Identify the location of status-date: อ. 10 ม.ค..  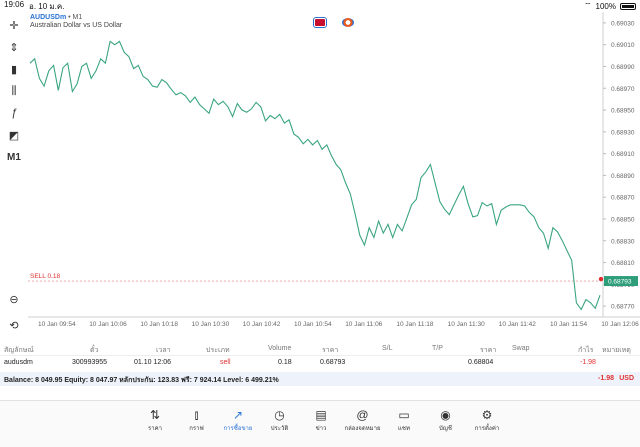
(47, 6).